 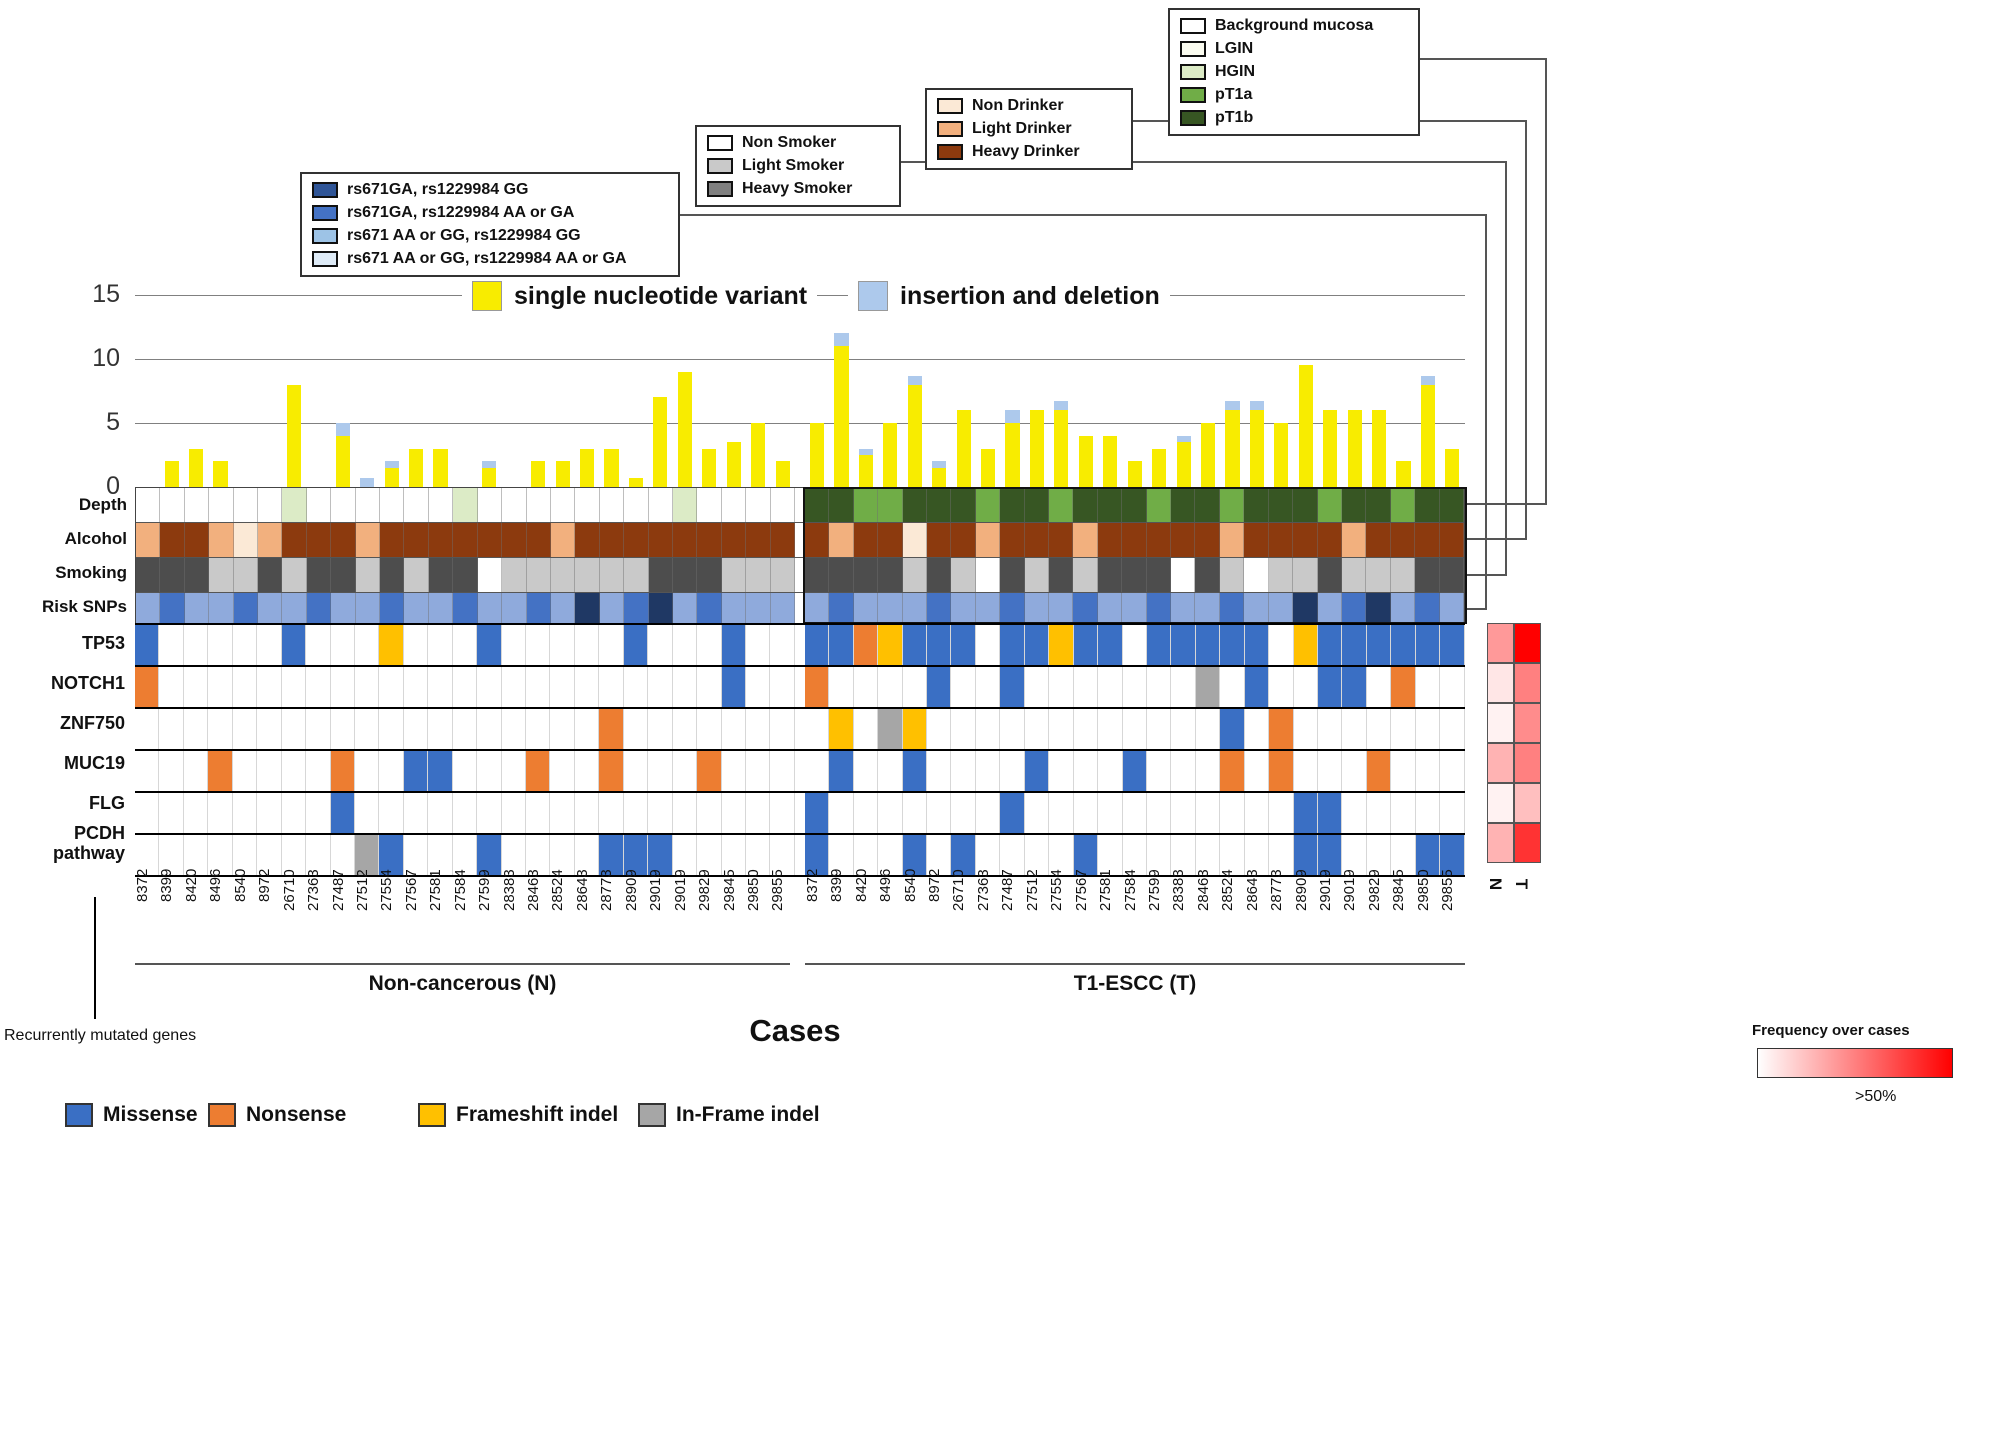 What do you see at coordinates (1203, 890) in the screenshot?
I see `case-id-label: 28463` at bounding box center [1203, 890].